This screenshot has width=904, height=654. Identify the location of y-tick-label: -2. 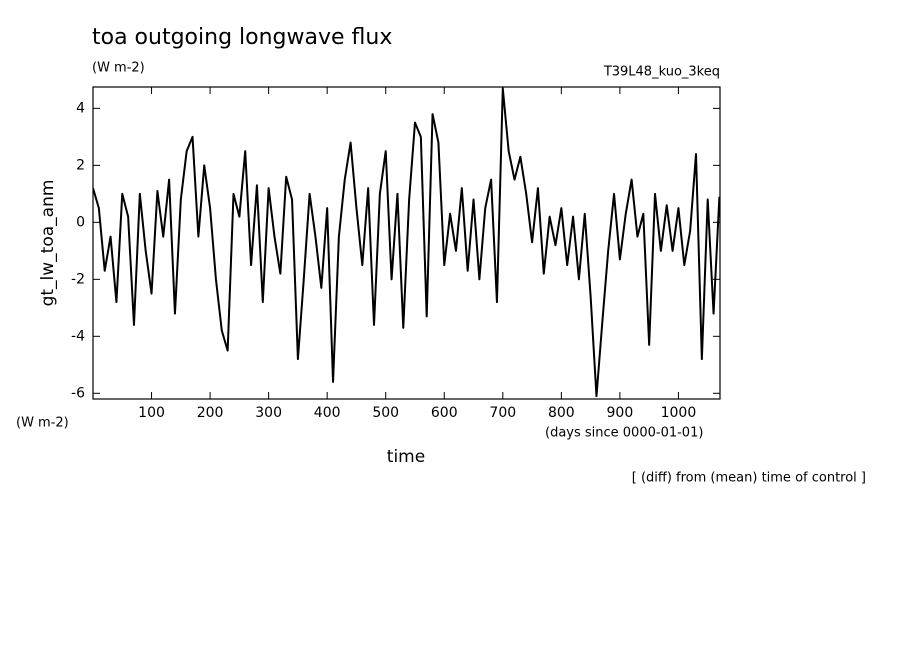
(78, 279).